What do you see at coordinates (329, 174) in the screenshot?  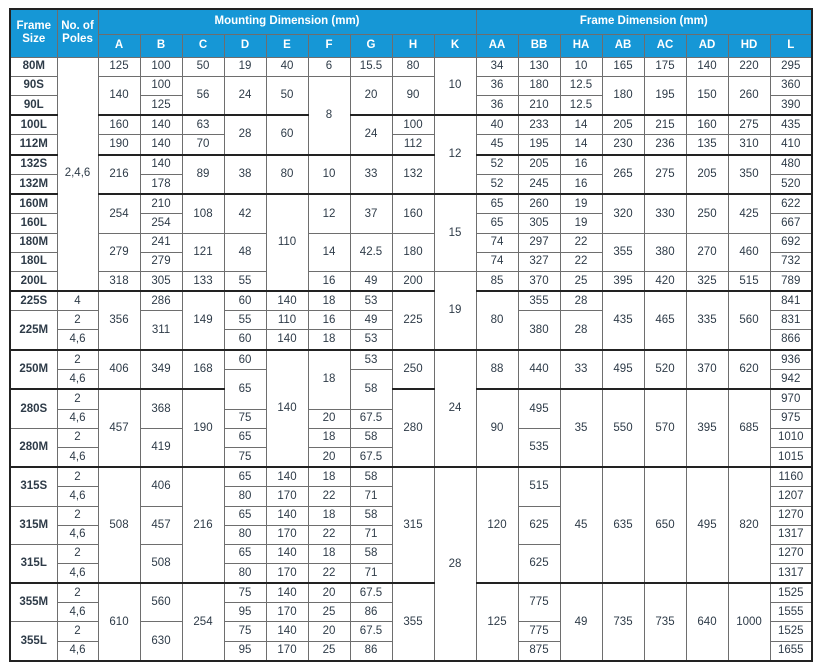 I see `cell-F: 10` at bounding box center [329, 174].